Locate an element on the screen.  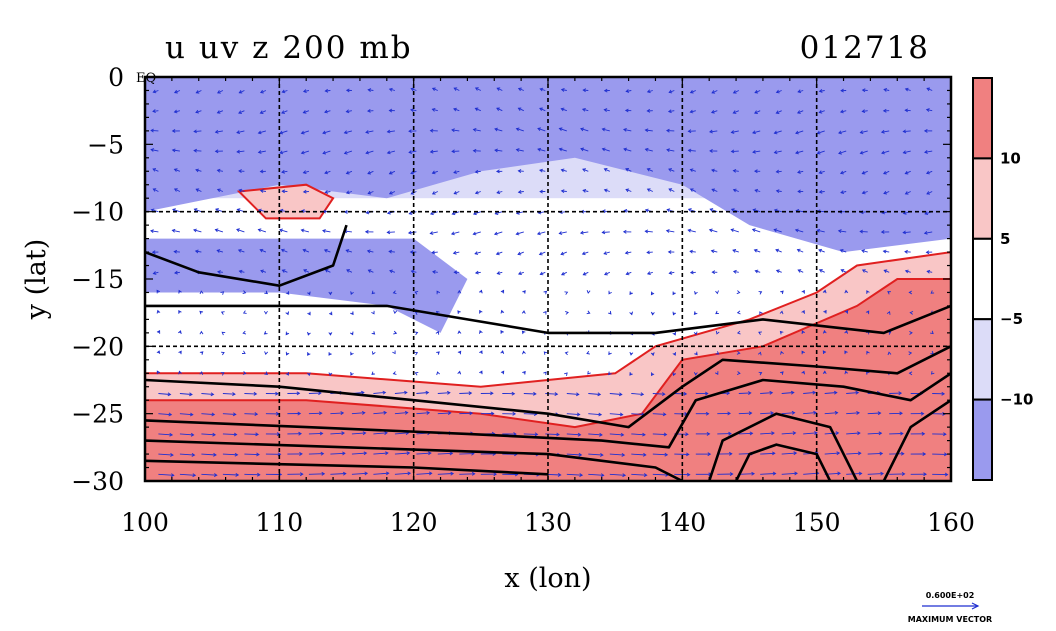
x-tick-label: 100 is located at coordinates (145, 522).